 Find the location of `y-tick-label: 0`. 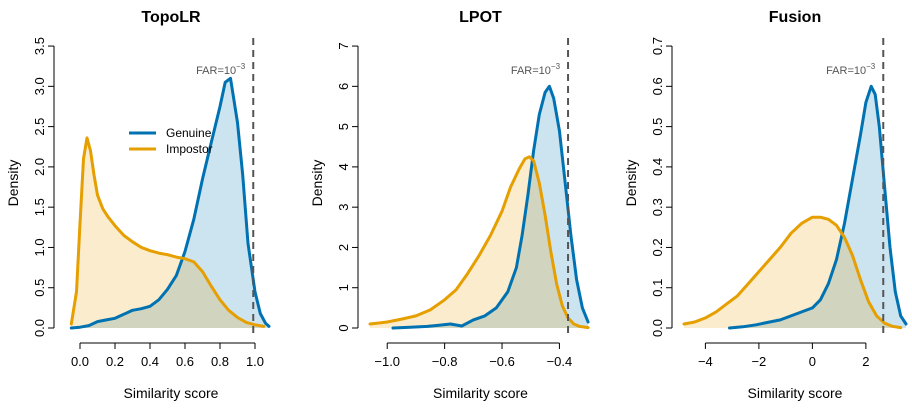

y-tick-label: 0 is located at coordinates (343, 327).